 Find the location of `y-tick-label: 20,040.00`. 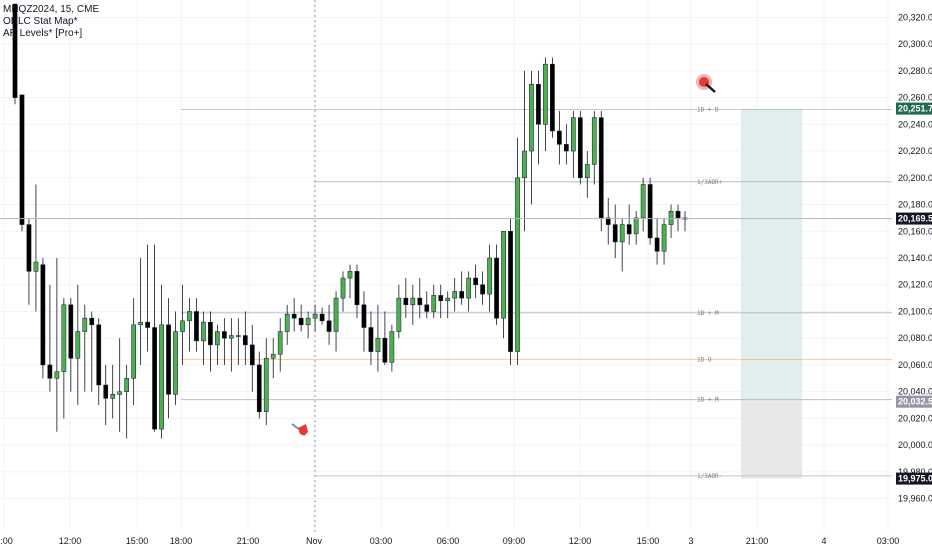

y-tick-label: 20,040.00 is located at coordinates (915, 392).